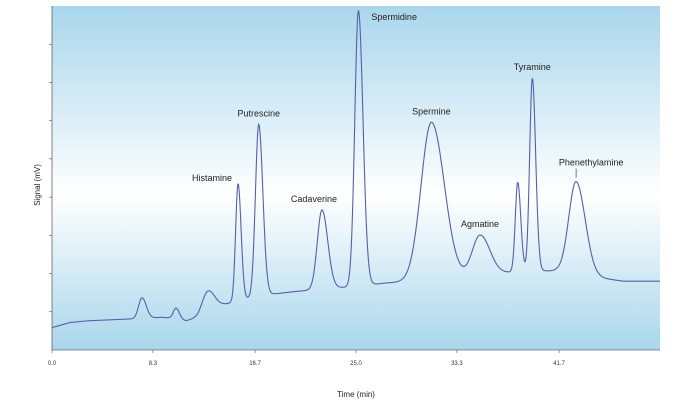  Describe the element at coordinates (52, 364) in the screenshot. I see `x-tick-label: 0.0` at that location.